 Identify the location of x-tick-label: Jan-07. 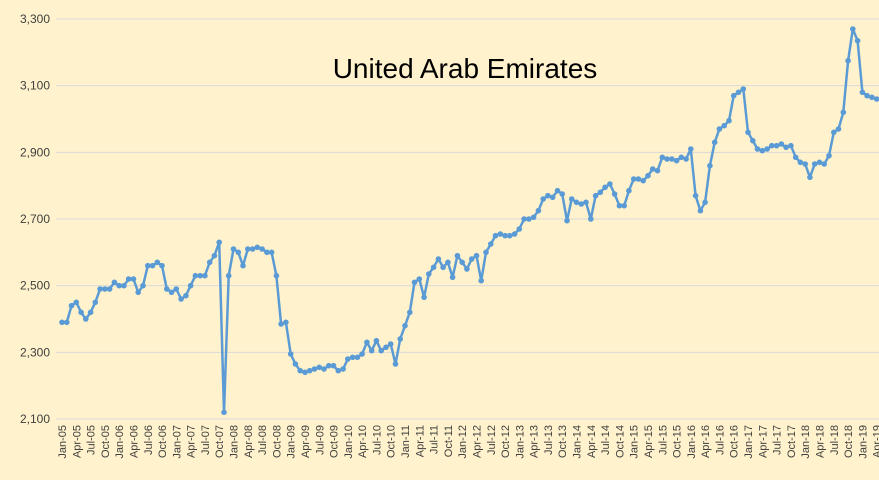
(177, 442).